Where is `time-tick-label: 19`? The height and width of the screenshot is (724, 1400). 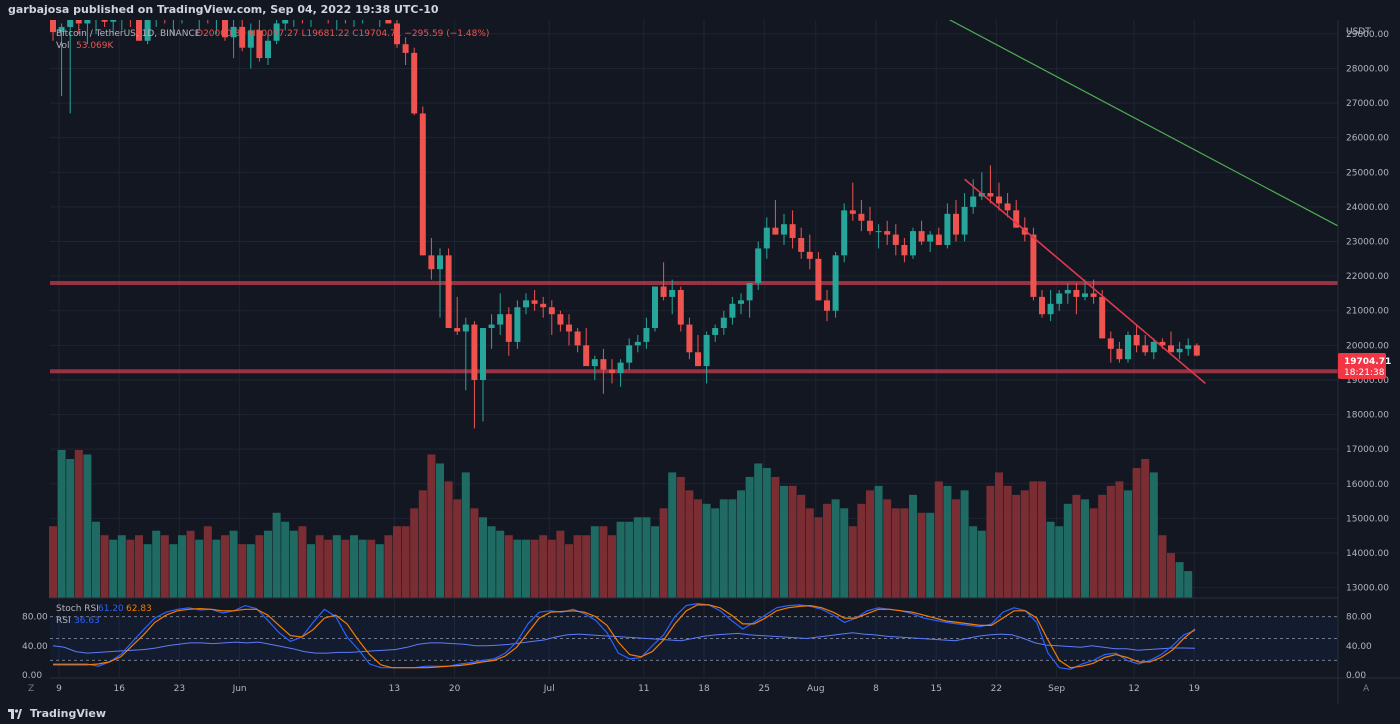
time-tick-label: 19 is located at coordinates (1194, 689).